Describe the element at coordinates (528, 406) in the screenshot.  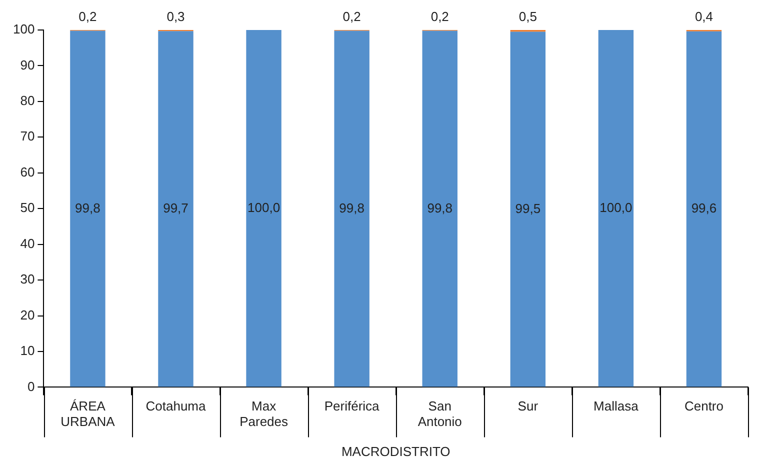
I see `x-tick-label: Sur` at that location.